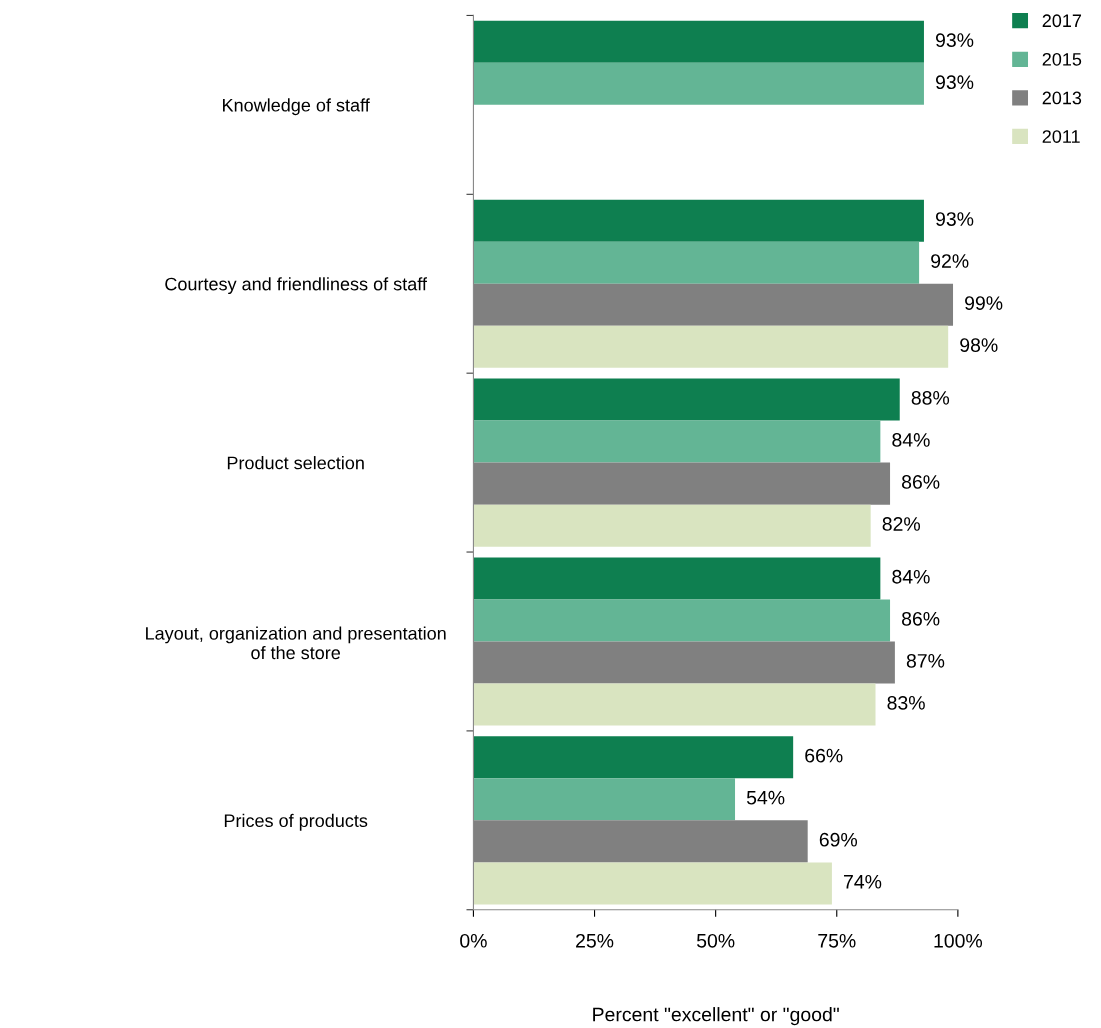  What do you see at coordinates (295, 463) in the screenshot?
I see `y-tick-label: Product selection` at bounding box center [295, 463].